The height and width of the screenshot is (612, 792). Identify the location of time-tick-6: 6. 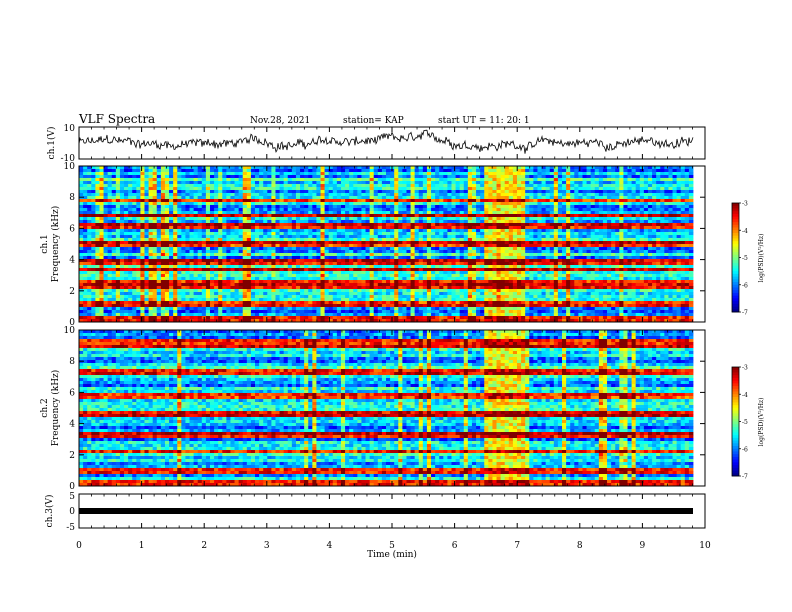
(455, 546).